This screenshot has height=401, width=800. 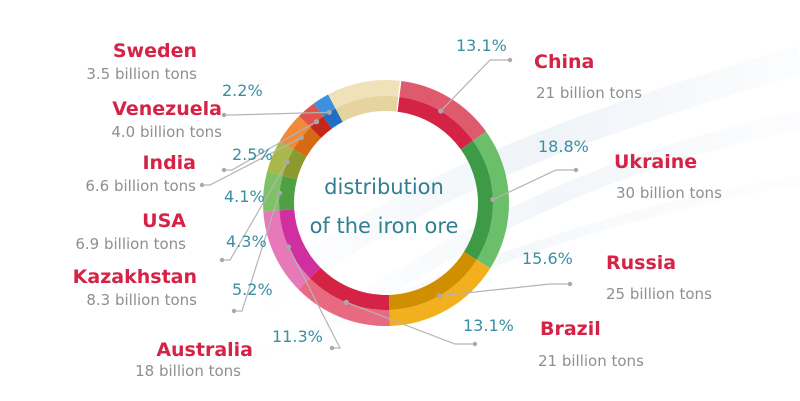 What do you see at coordinates (134, 277) in the screenshot?
I see `label-kazakhstan-name: Kazakhstan` at bounding box center [134, 277].